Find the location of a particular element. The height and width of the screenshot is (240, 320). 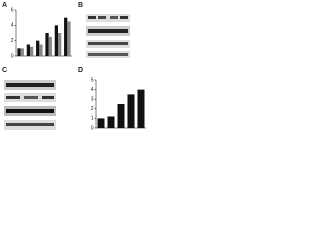

y-tick-label: 1 is located at coordinates (92, 119).